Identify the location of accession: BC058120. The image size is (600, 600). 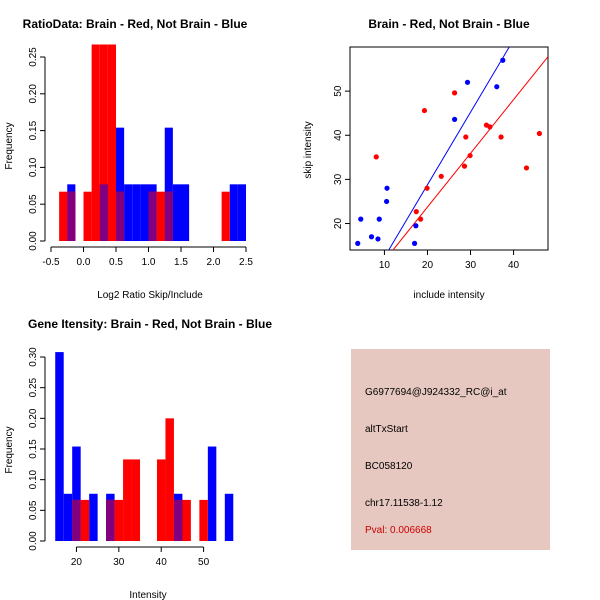
(389, 466).